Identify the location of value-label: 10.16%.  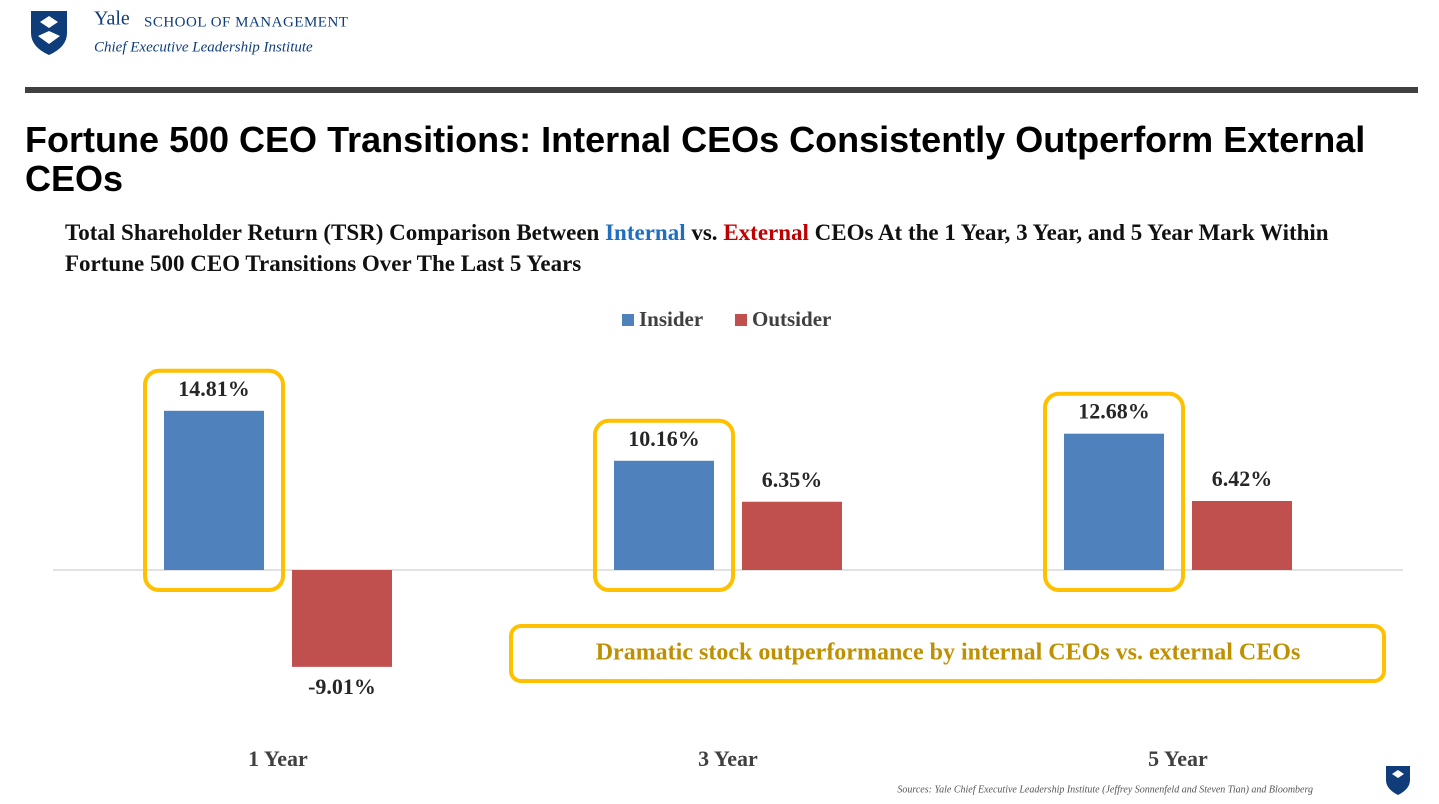
(664, 438).